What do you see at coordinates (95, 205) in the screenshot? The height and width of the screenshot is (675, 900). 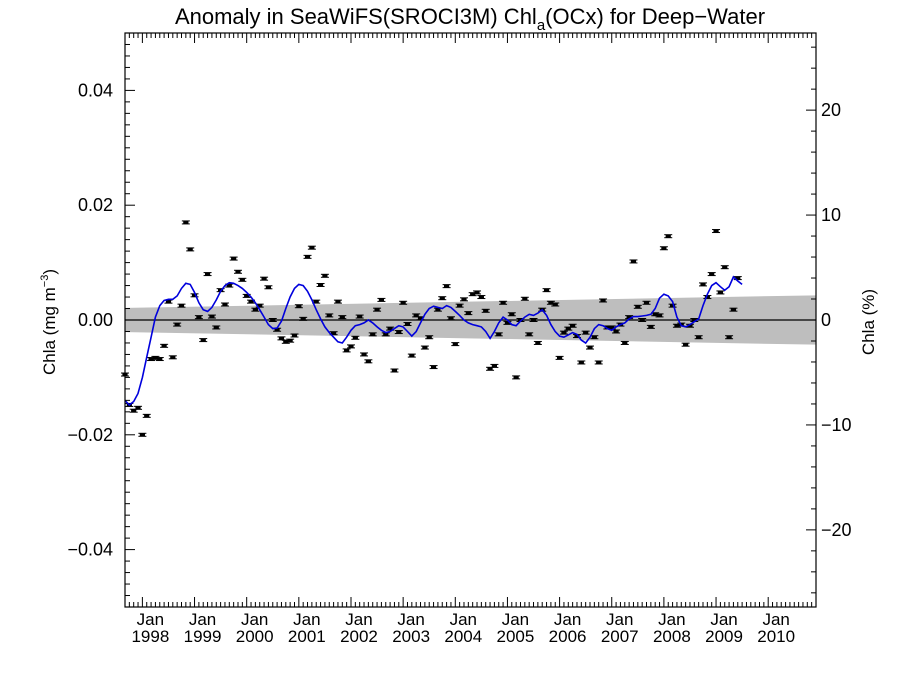 I see `left-y-tick-label: 0.02` at bounding box center [95, 205].